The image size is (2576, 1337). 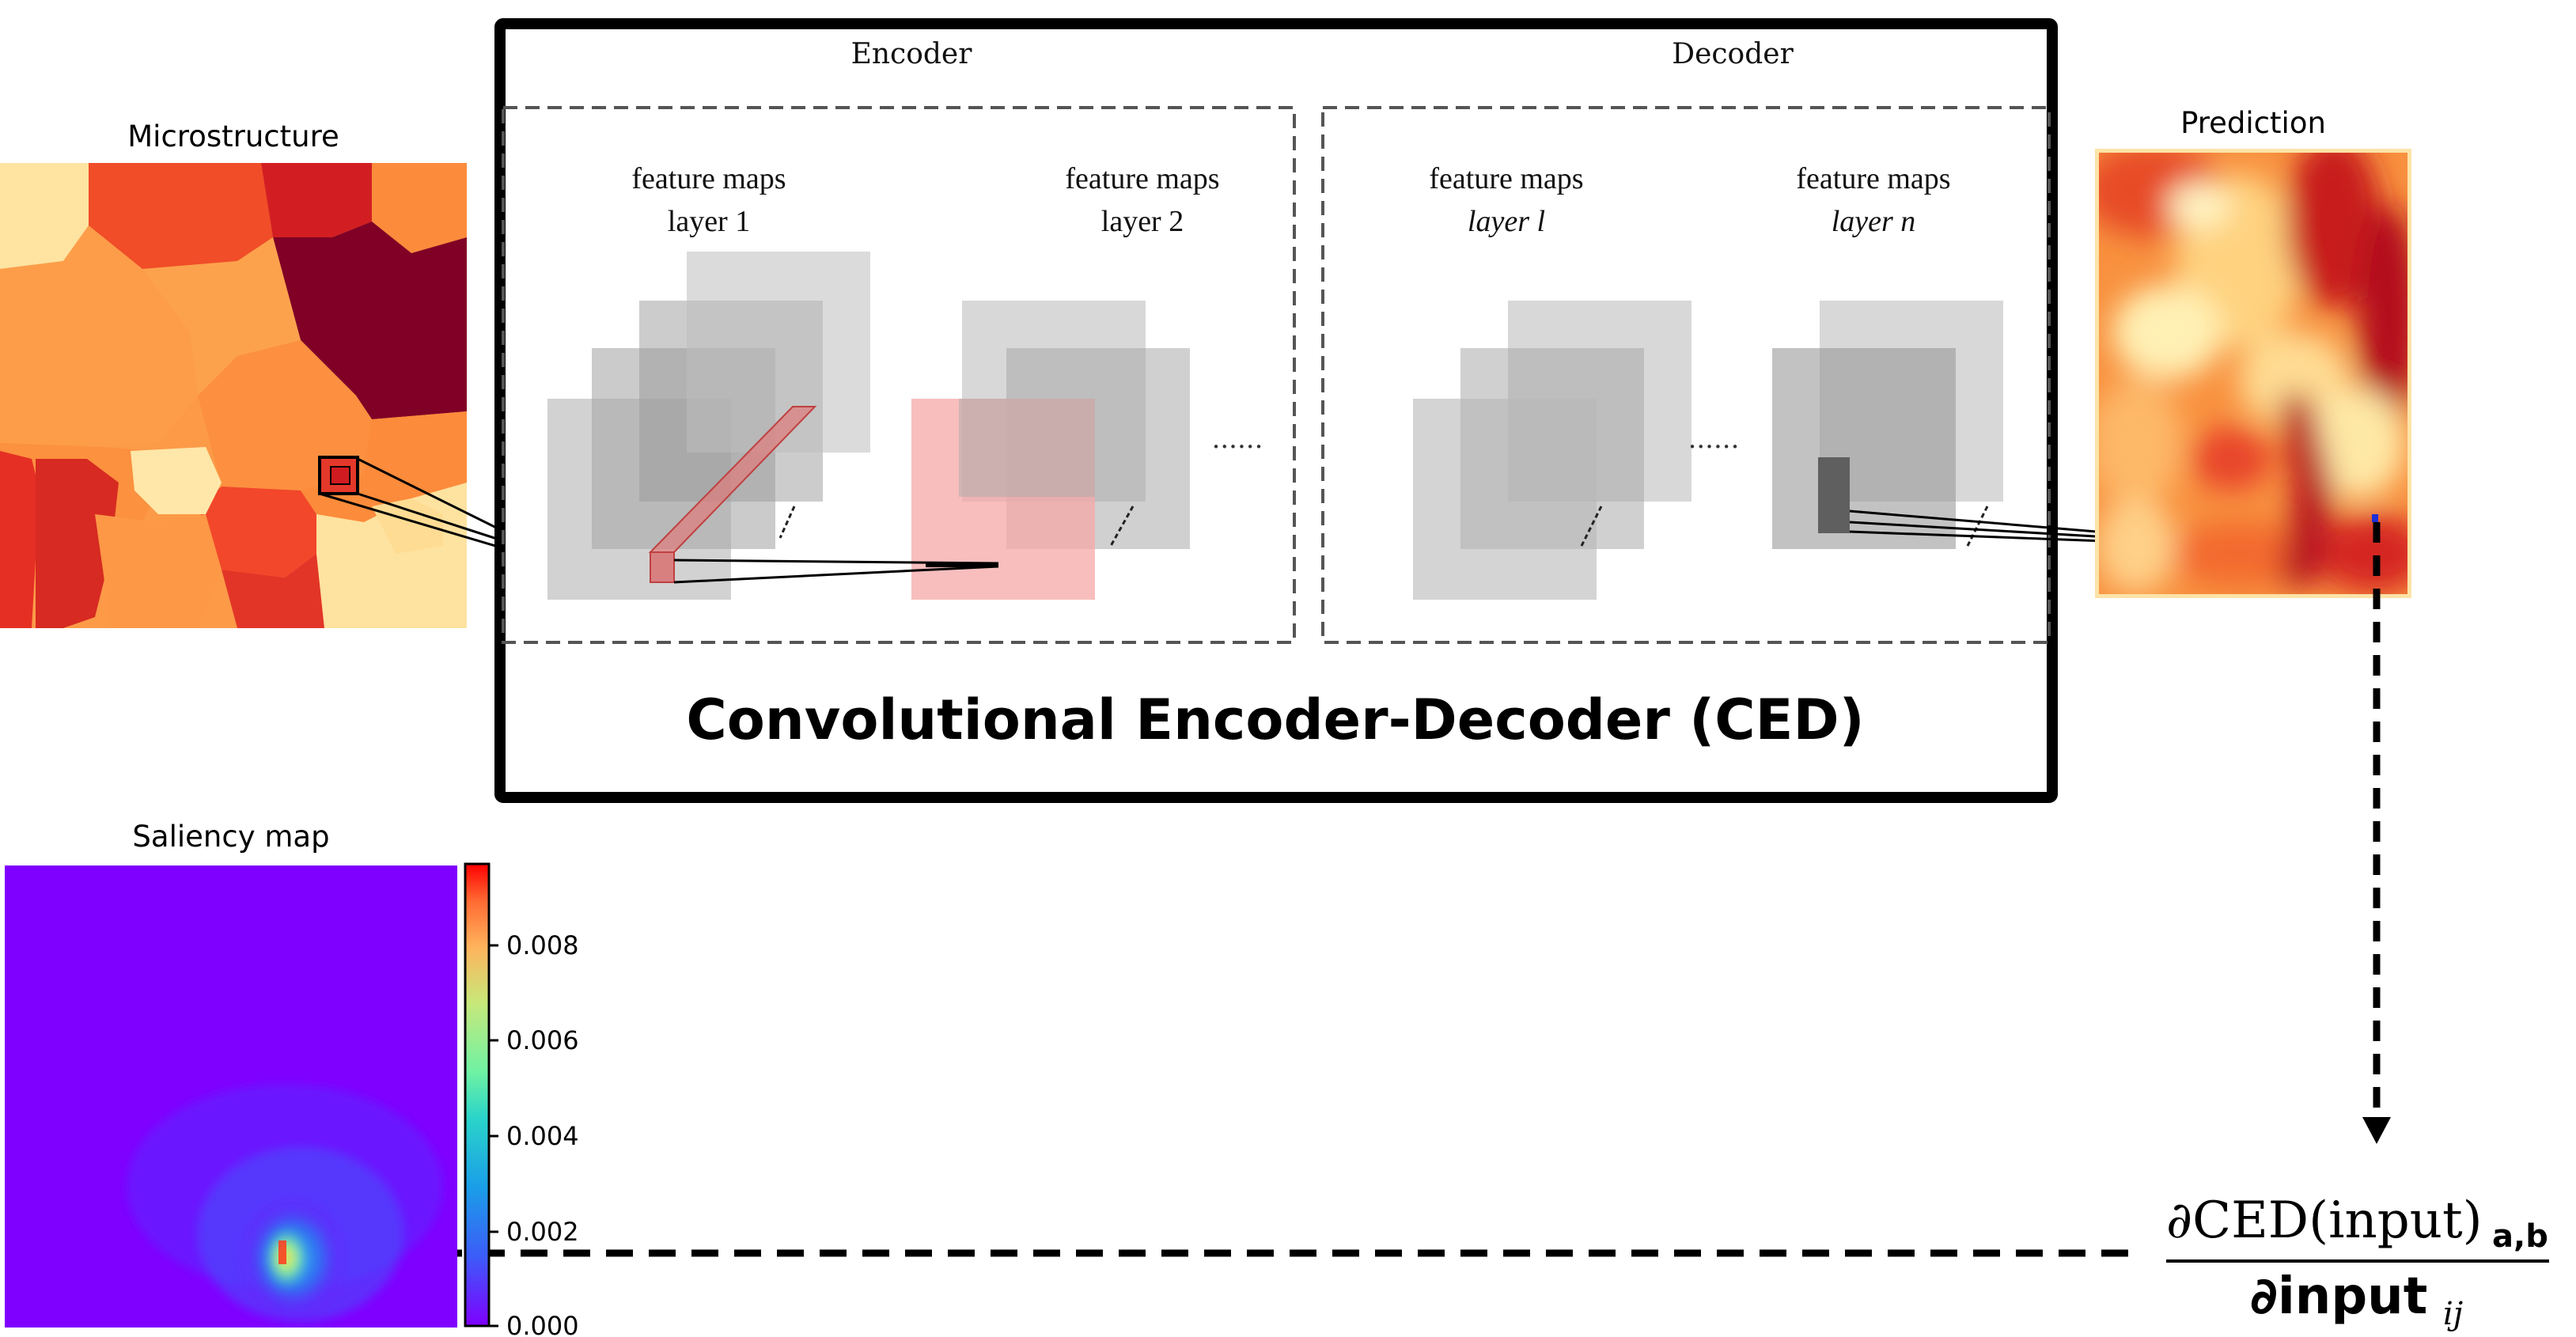 I want to click on decoder-block2-line2: layer n, so click(x=1874, y=221).